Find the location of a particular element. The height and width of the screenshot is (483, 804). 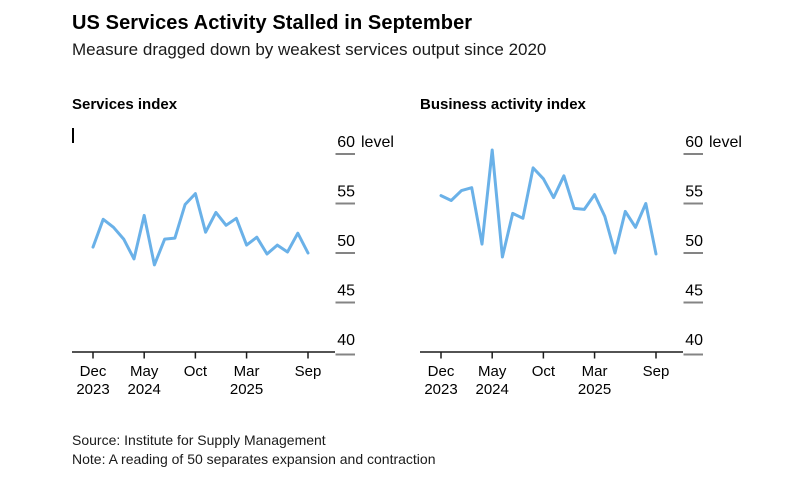

footer-source-line: Source: Institute for Supply Management is located at coordinates (199, 440).